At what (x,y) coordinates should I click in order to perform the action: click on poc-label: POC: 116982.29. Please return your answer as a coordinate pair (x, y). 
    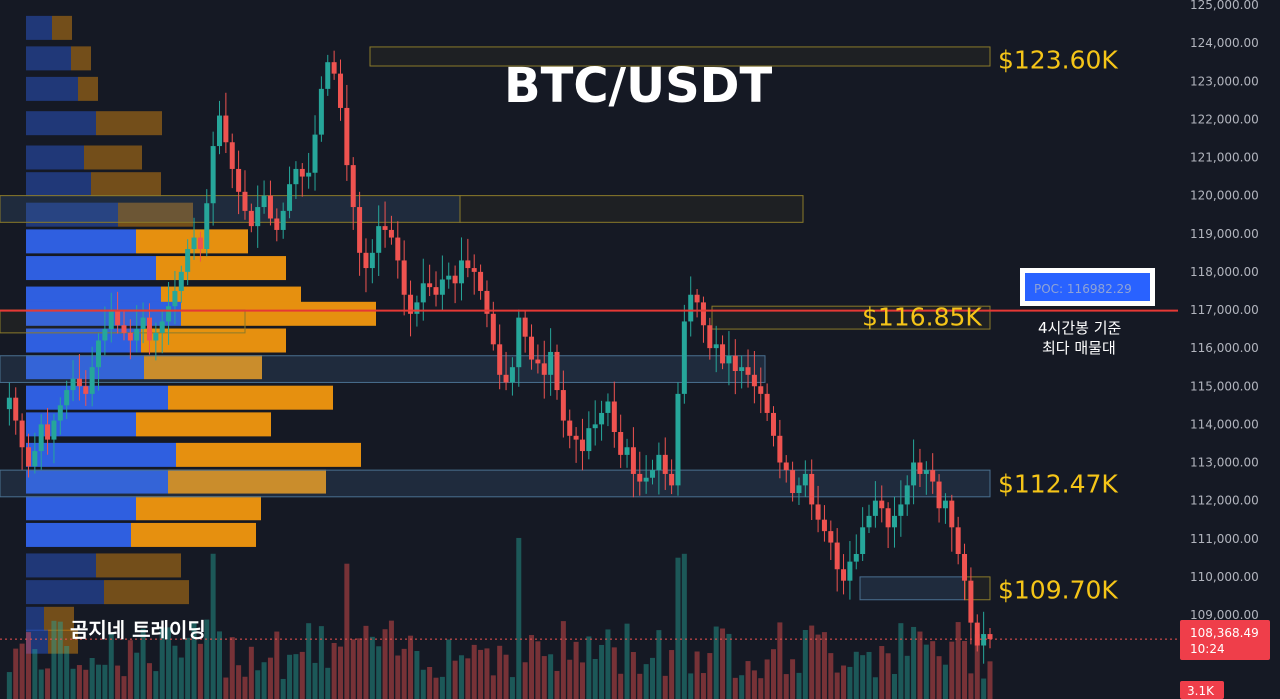
    Looking at the image, I should click on (1083, 289).